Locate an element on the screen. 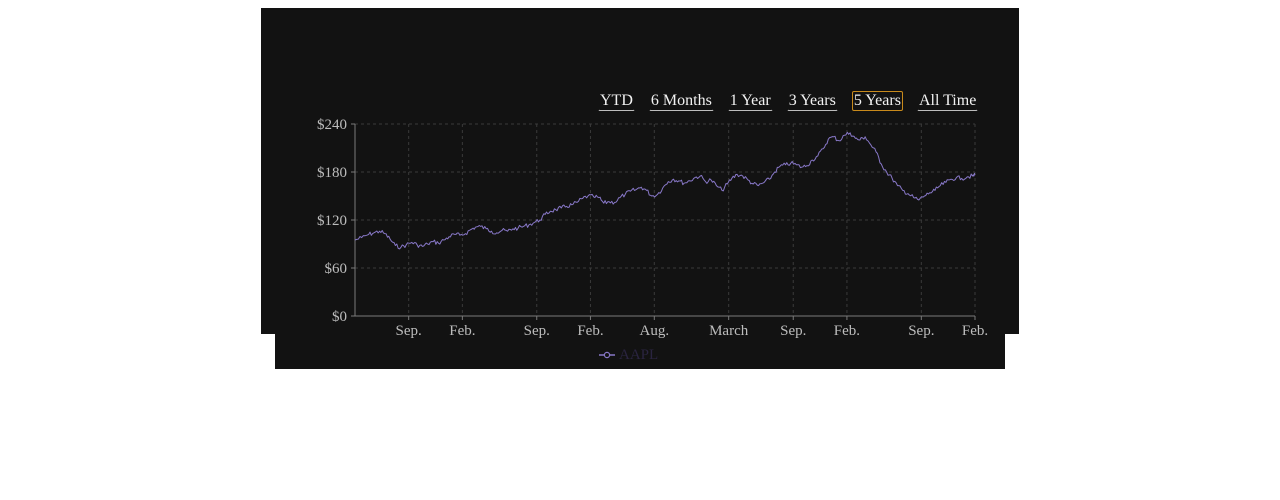 The width and height of the screenshot is (1280, 500). range-button-6-months: 6 Months is located at coordinates (681, 101).